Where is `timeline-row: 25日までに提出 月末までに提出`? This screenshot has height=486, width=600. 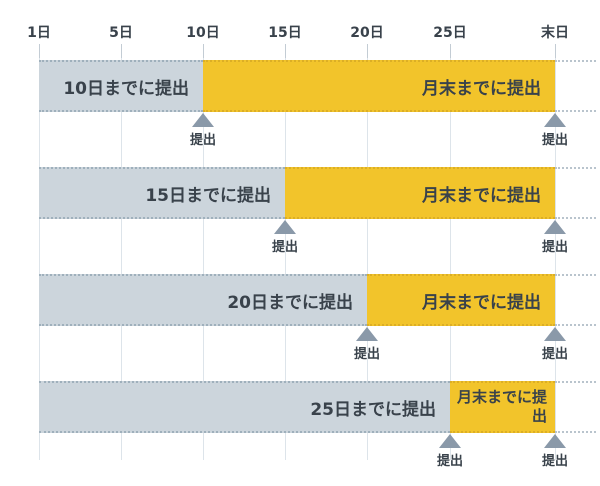
timeline-row: 25日までに提出 月末までに提出 is located at coordinates (300, 407).